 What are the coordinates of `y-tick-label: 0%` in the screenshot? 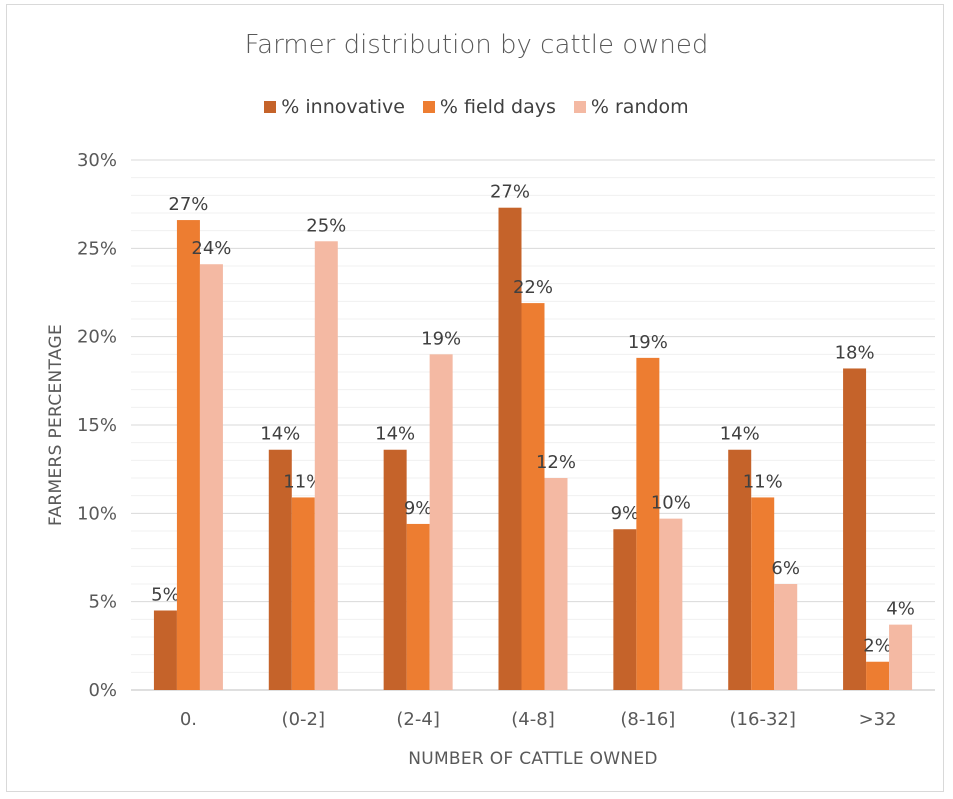 It's located at (102, 690).